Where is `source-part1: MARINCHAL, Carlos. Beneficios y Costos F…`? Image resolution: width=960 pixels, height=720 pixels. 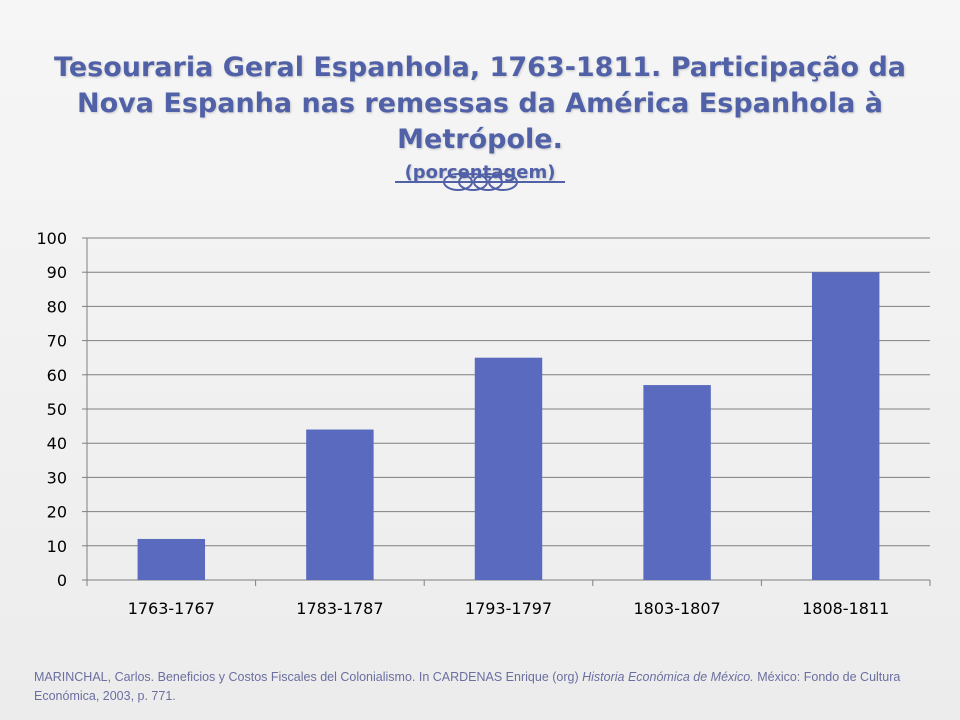 source-part1: MARINCHAL, Carlos. Beneficios y Costos F… is located at coordinates (306, 677).